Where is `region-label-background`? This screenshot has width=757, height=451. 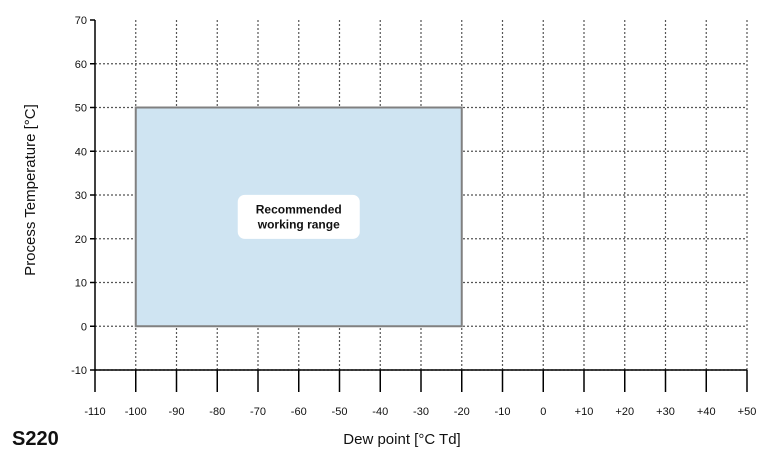
region-label-background is located at coordinates (298, 216).